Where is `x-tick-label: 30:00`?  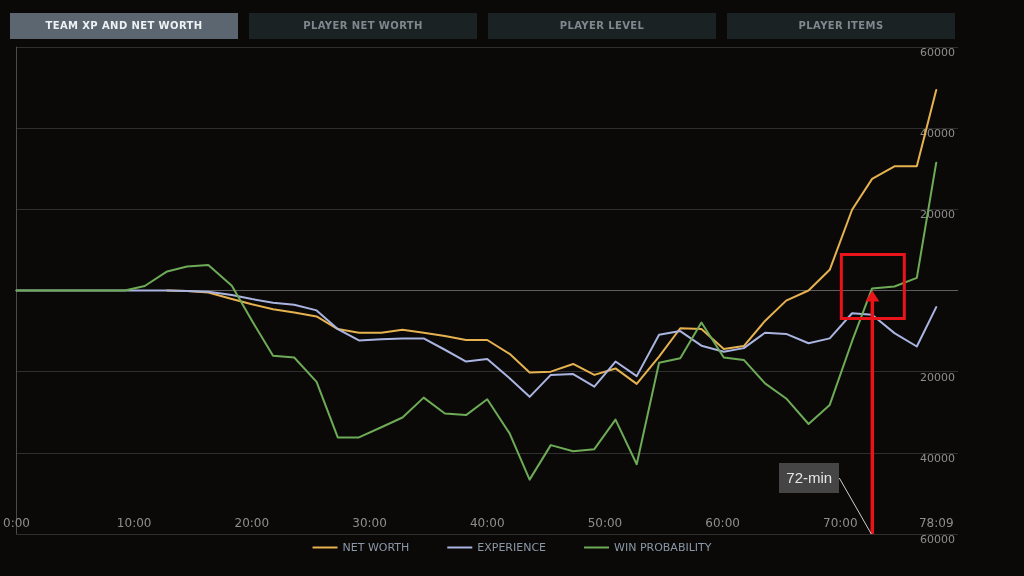 x-tick-label: 30:00 is located at coordinates (369, 523).